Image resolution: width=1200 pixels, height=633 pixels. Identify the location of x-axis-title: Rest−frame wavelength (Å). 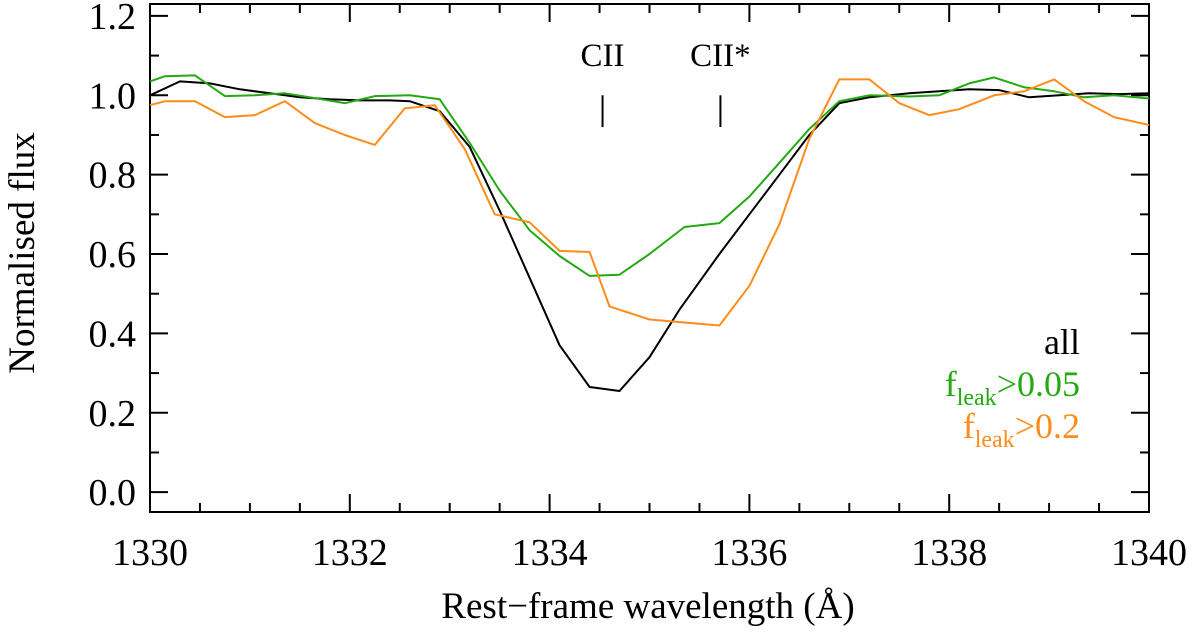
(647, 606).